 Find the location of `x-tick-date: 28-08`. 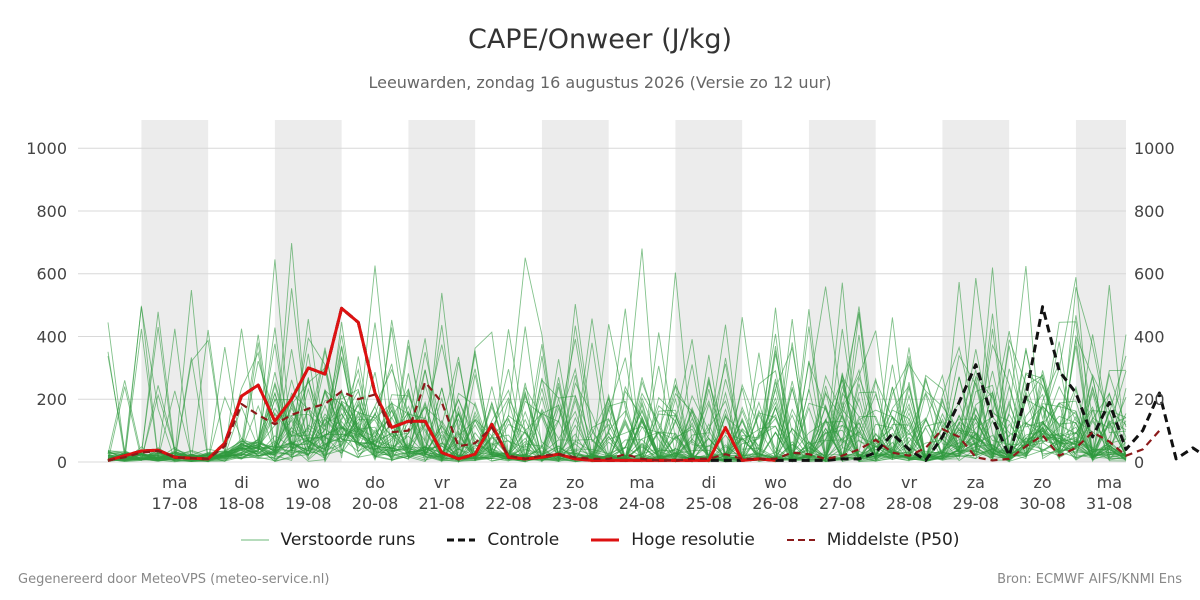

x-tick-date: 28-08 is located at coordinates (909, 503).